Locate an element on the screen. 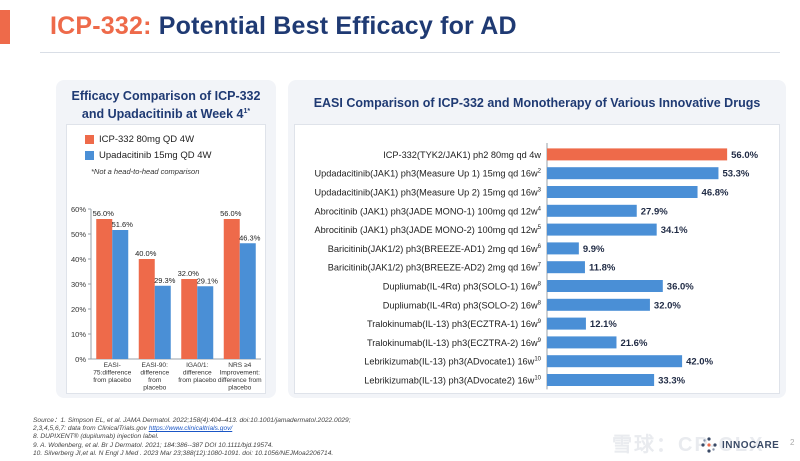 This screenshot has width=800, height=461. x-tick-label: 75:difference is located at coordinates (112, 373).